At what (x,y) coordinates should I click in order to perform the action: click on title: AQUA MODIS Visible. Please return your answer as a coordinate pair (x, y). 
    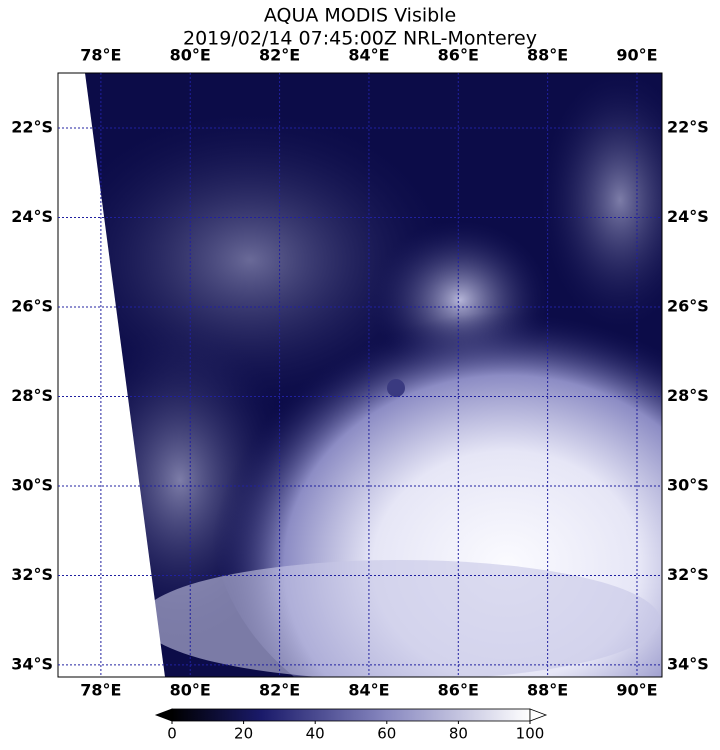
    Looking at the image, I should click on (360, 16).